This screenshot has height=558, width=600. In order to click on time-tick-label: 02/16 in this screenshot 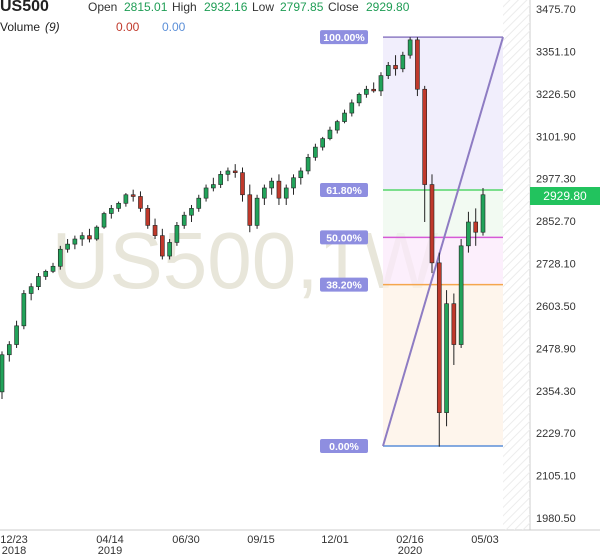, I will do `click(410, 540)`.